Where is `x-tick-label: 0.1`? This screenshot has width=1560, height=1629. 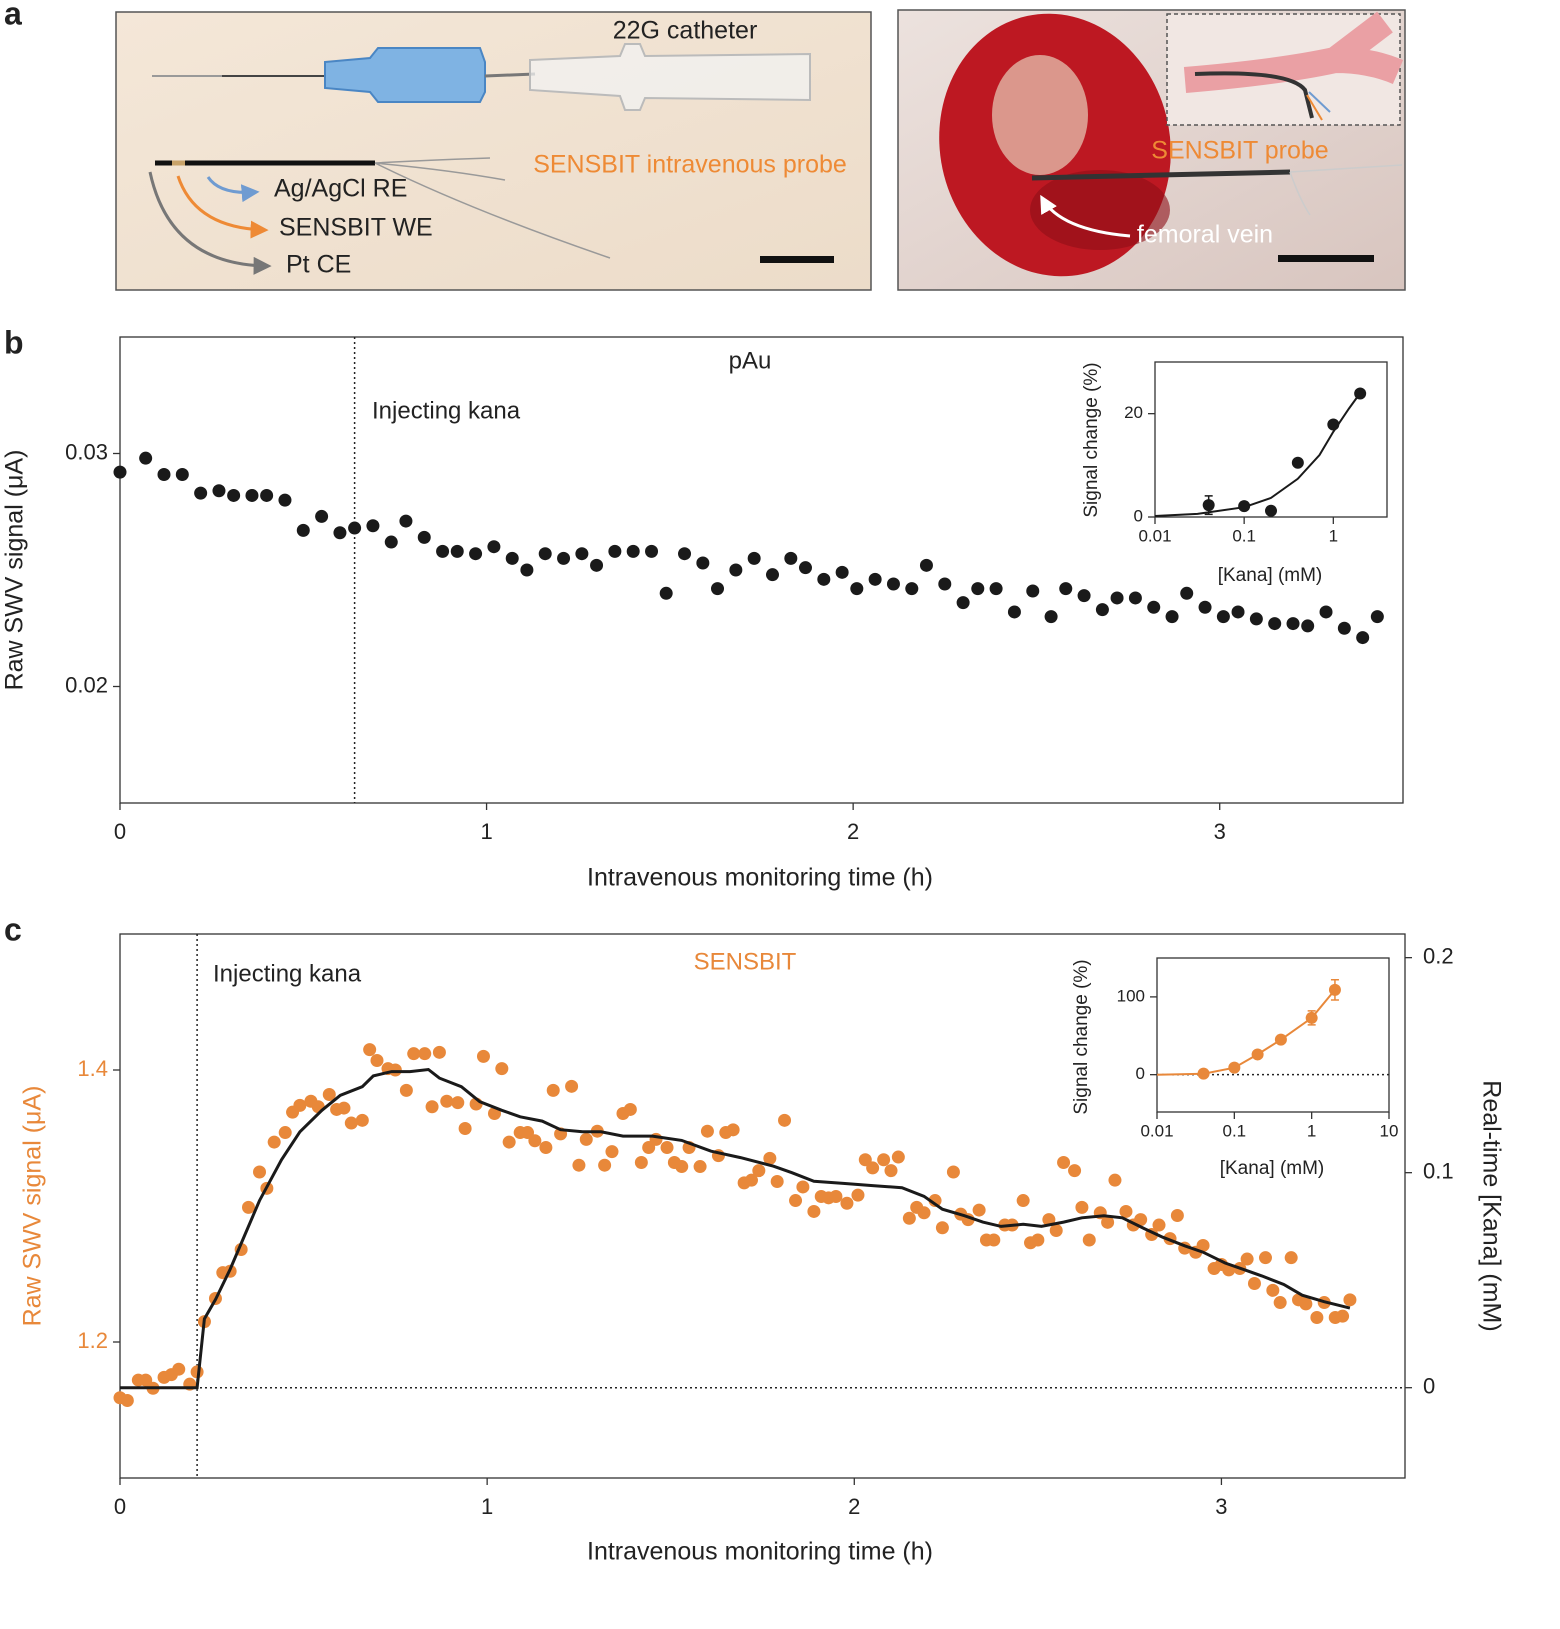 x-tick-label: 0.1 is located at coordinates (1244, 535).